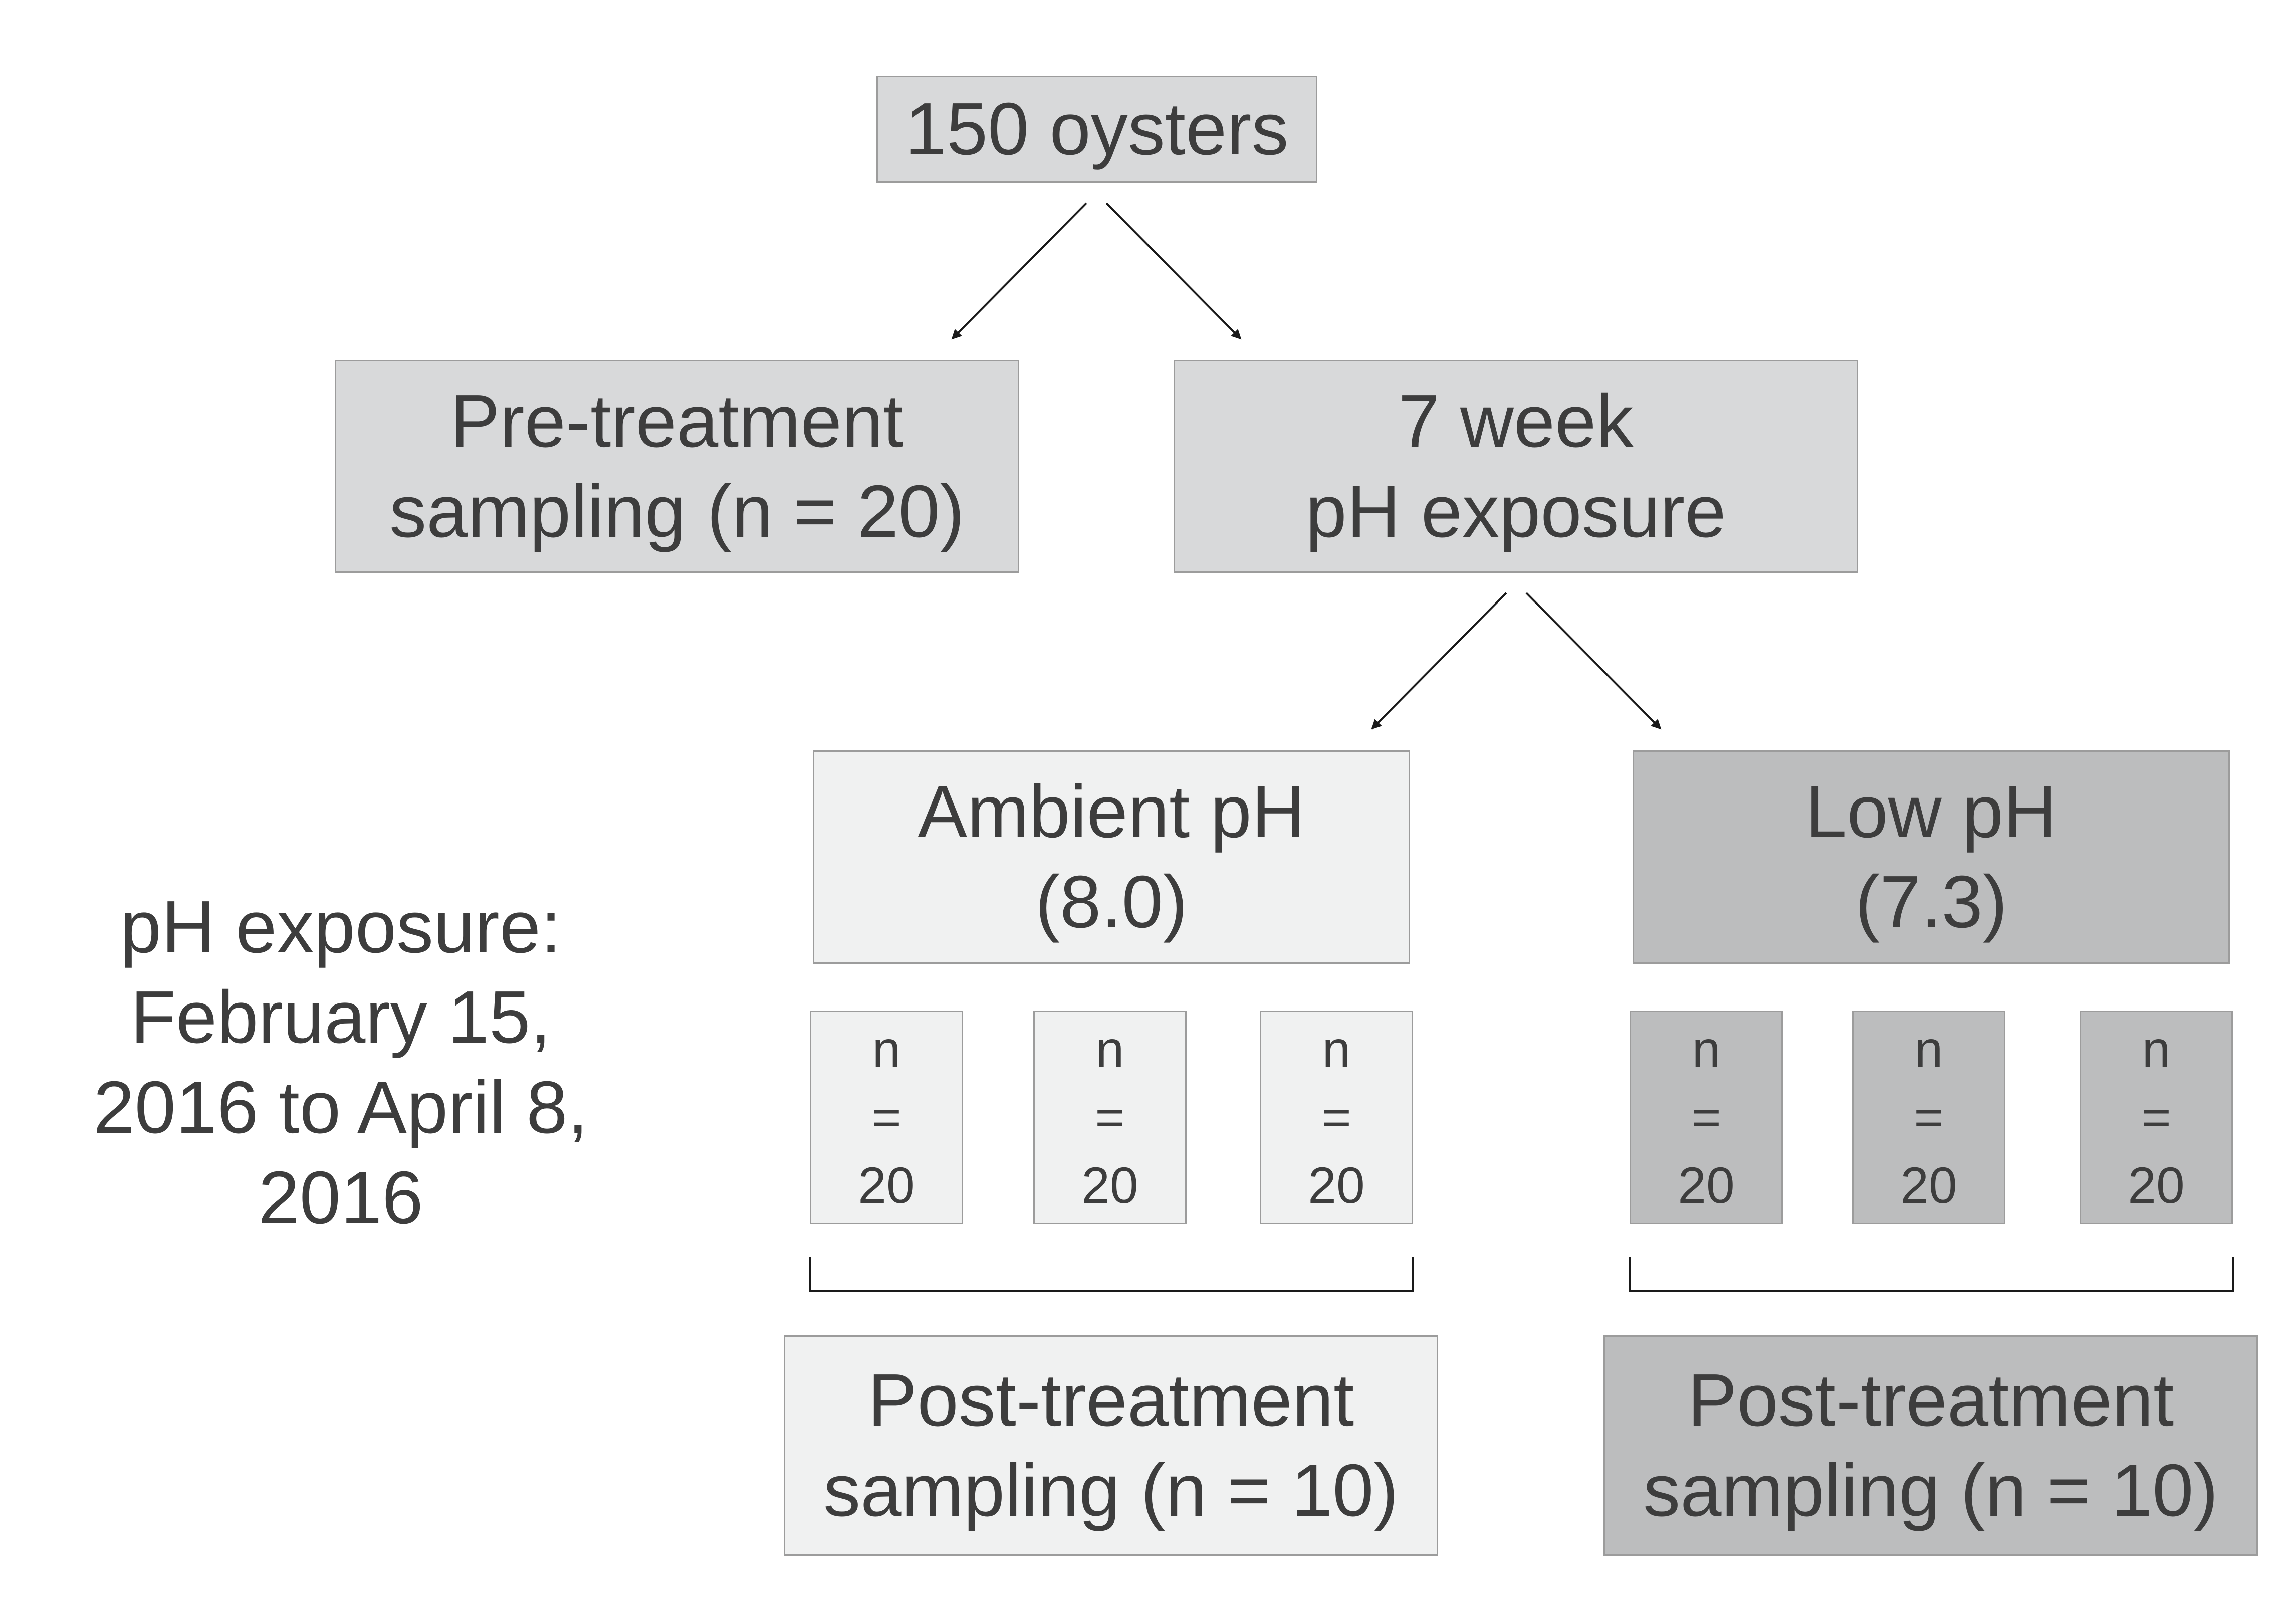  I want to click on low-ph-label-line1: Low pH, so click(1931, 811).